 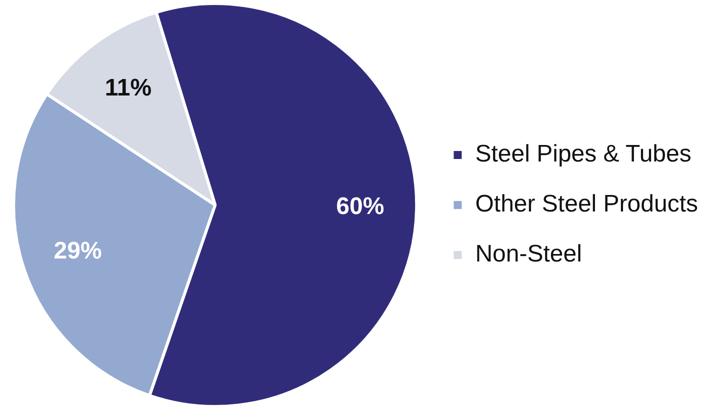 What do you see at coordinates (583, 154) in the screenshot?
I see `legend-label: Steel Pipes & Tubes` at bounding box center [583, 154].